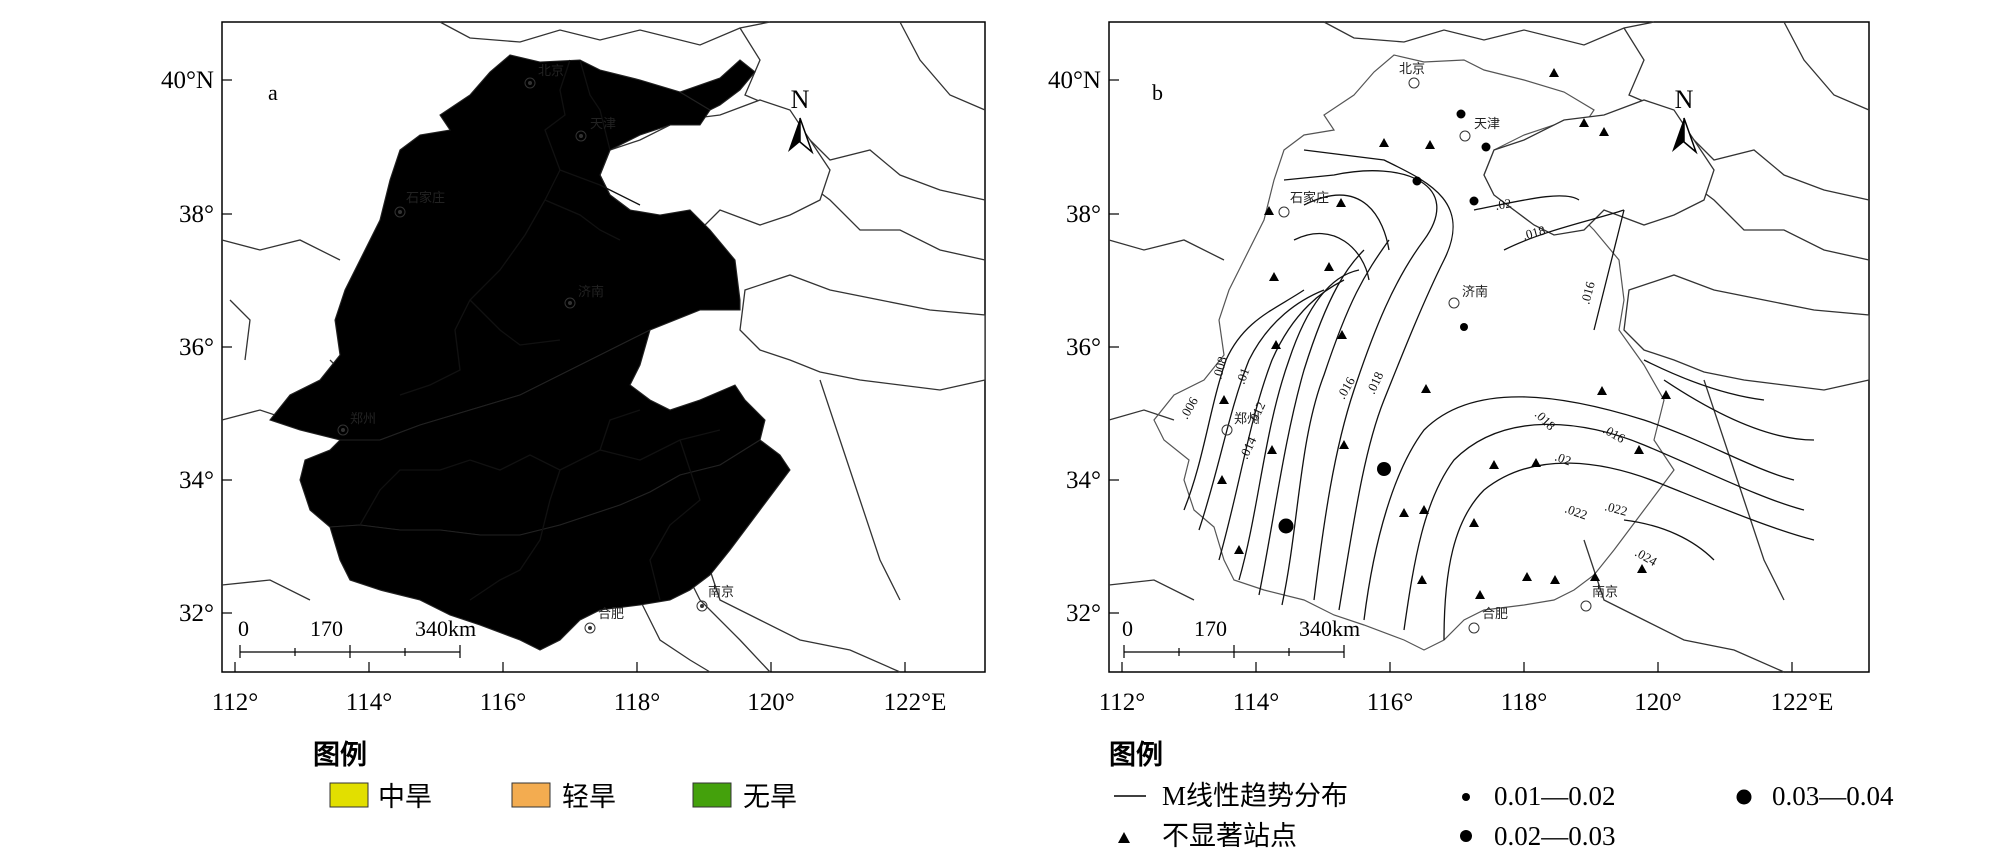  Describe the element at coordinates (1136, 755) in the screenshot. I see `legend-title-b: 图例` at that location.